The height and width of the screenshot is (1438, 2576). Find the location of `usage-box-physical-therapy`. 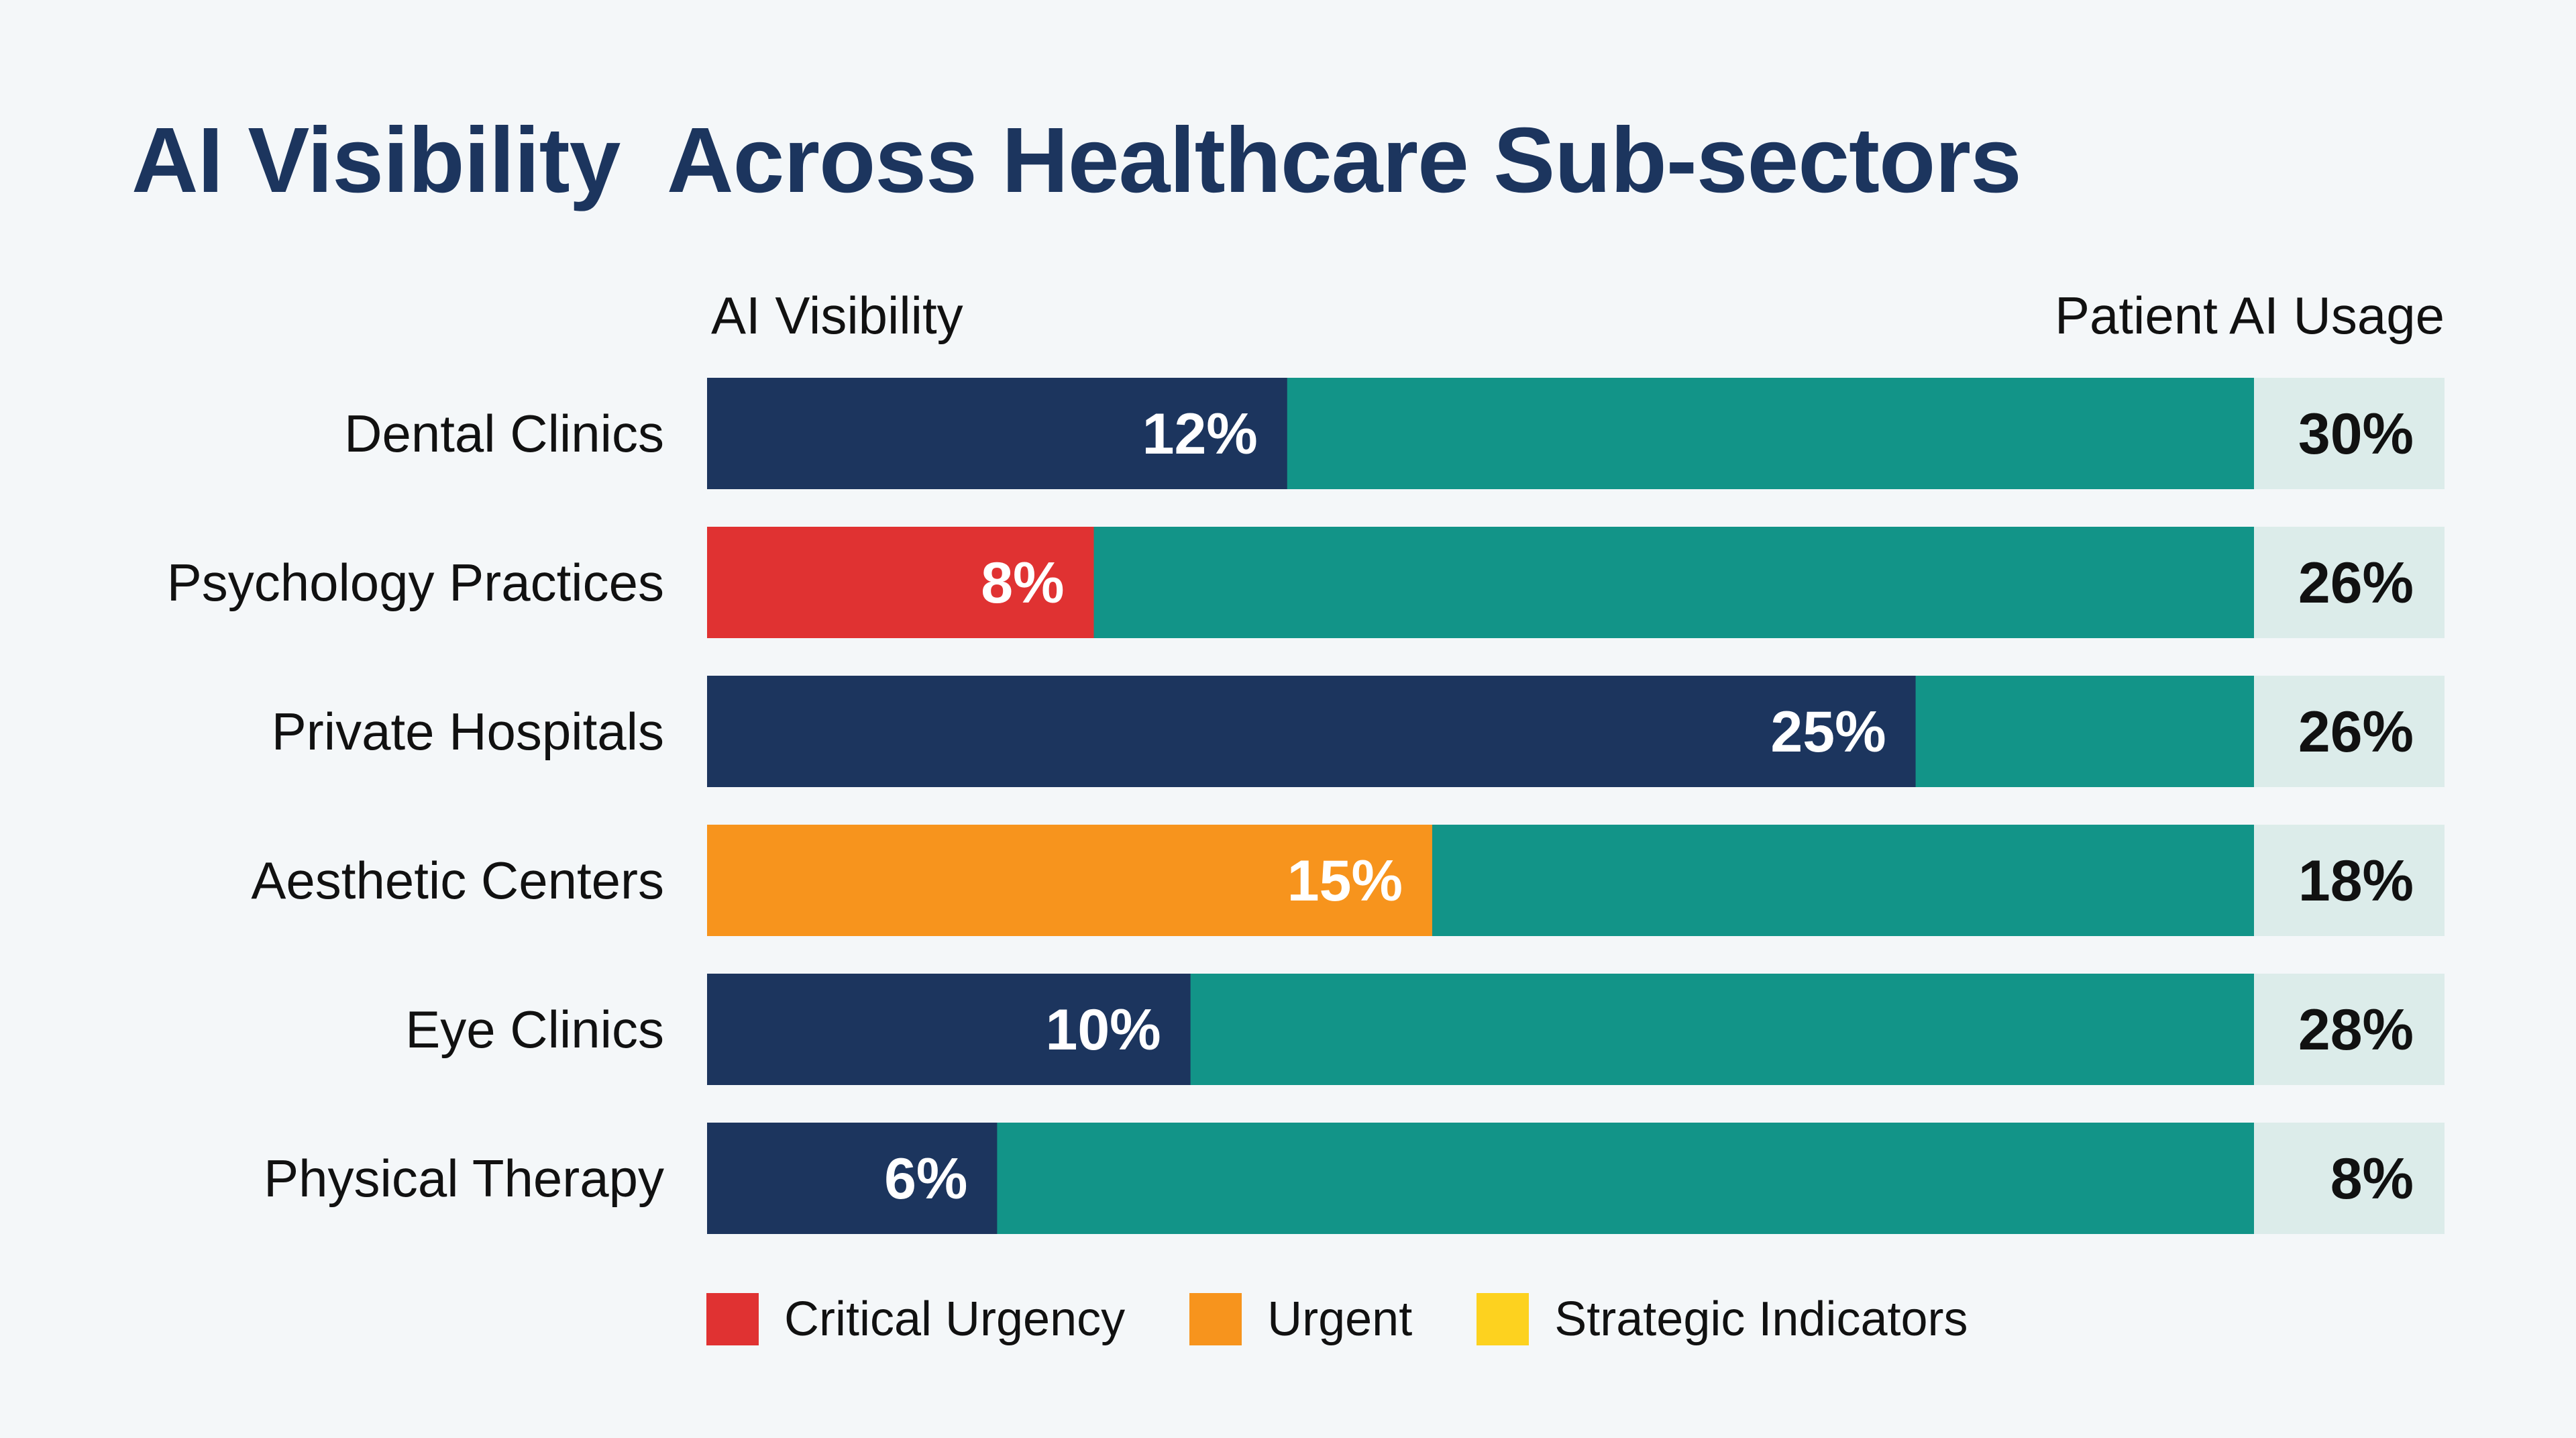

usage-box-physical-therapy is located at coordinates (2349, 1178).